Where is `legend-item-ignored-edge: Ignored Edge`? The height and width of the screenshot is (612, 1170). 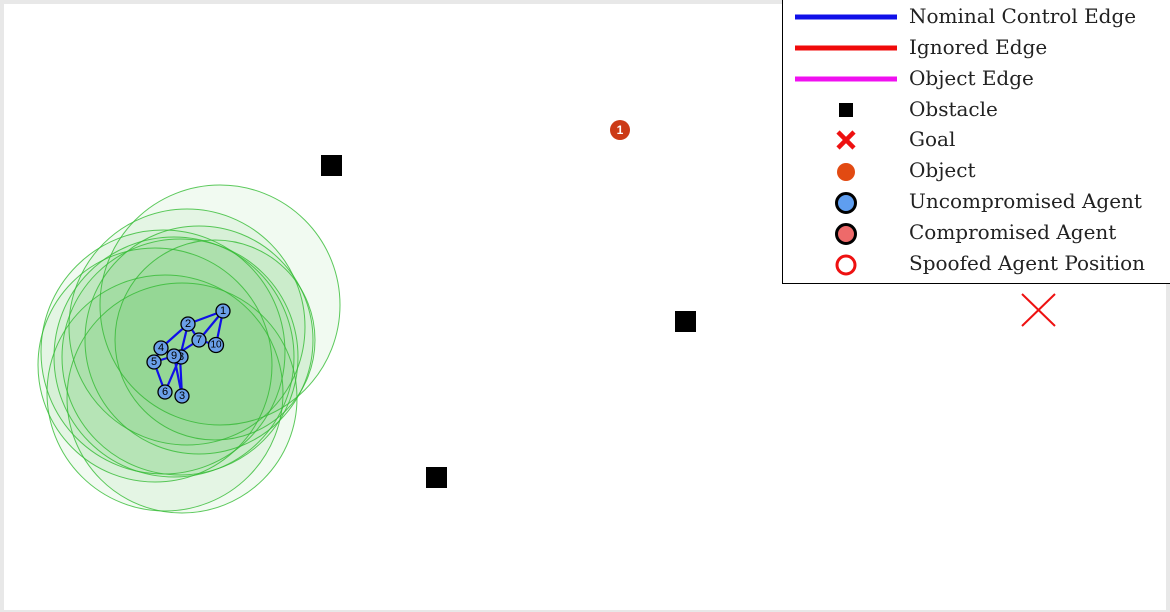 legend-item-ignored-edge: Ignored Edge is located at coordinates (976, 47).